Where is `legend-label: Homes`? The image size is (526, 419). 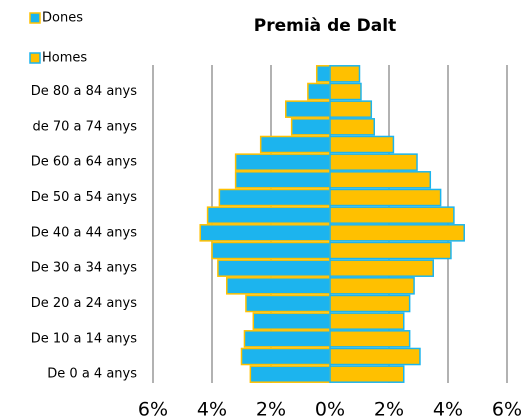
legend-label: Homes is located at coordinates (64, 58).